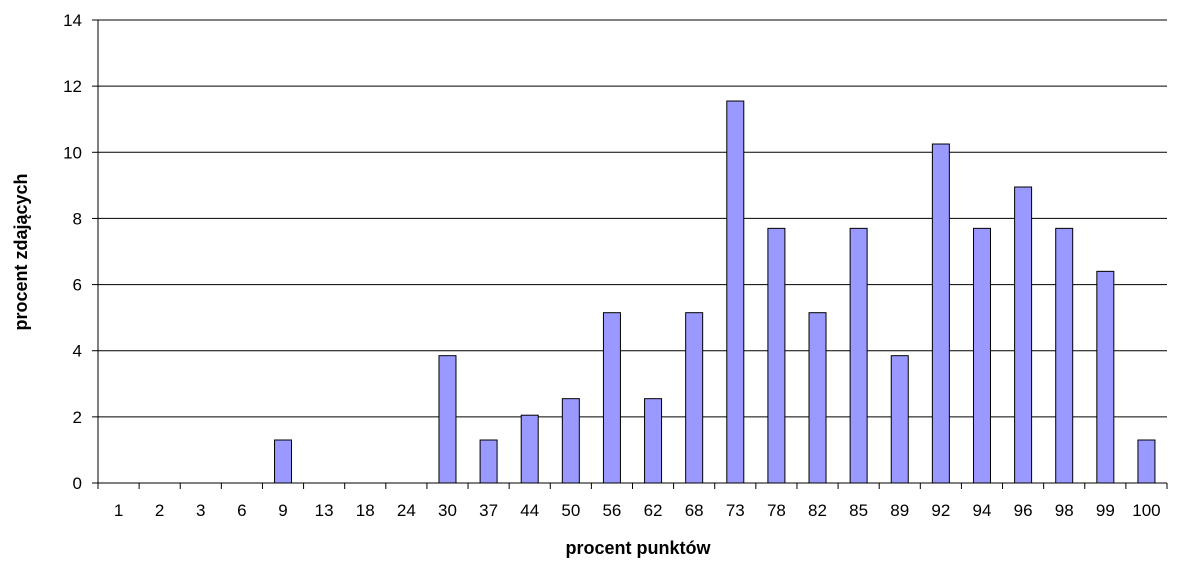 The height and width of the screenshot is (561, 1180). I want to click on x-tick-label: 94, so click(982, 510).